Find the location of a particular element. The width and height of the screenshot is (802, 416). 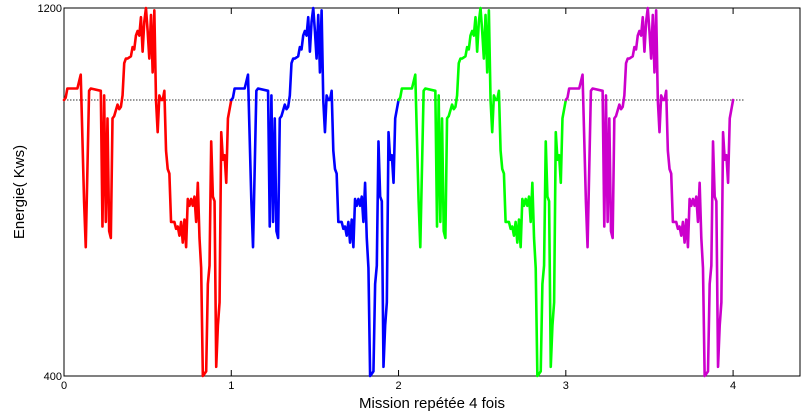

y-tick-label: 1200 is located at coordinates (50, 9).